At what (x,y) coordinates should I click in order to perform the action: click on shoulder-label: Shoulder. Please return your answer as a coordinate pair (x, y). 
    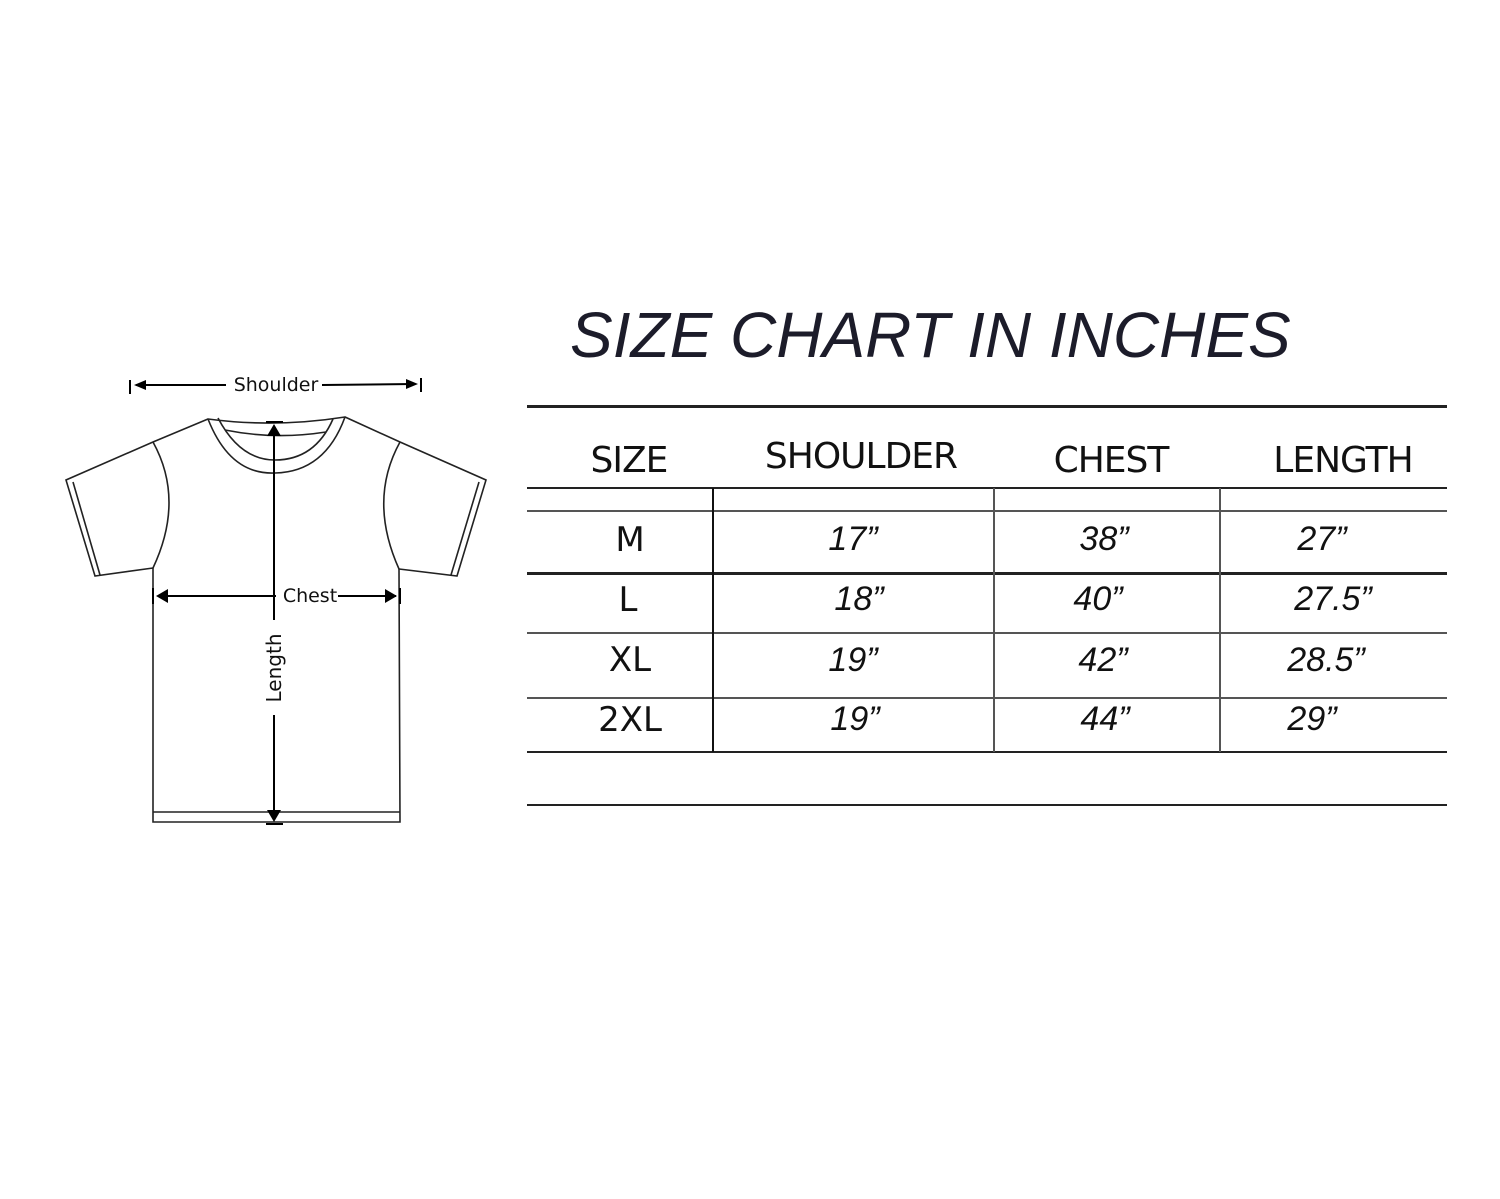
    Looking at the image, I should click on (276, 385).